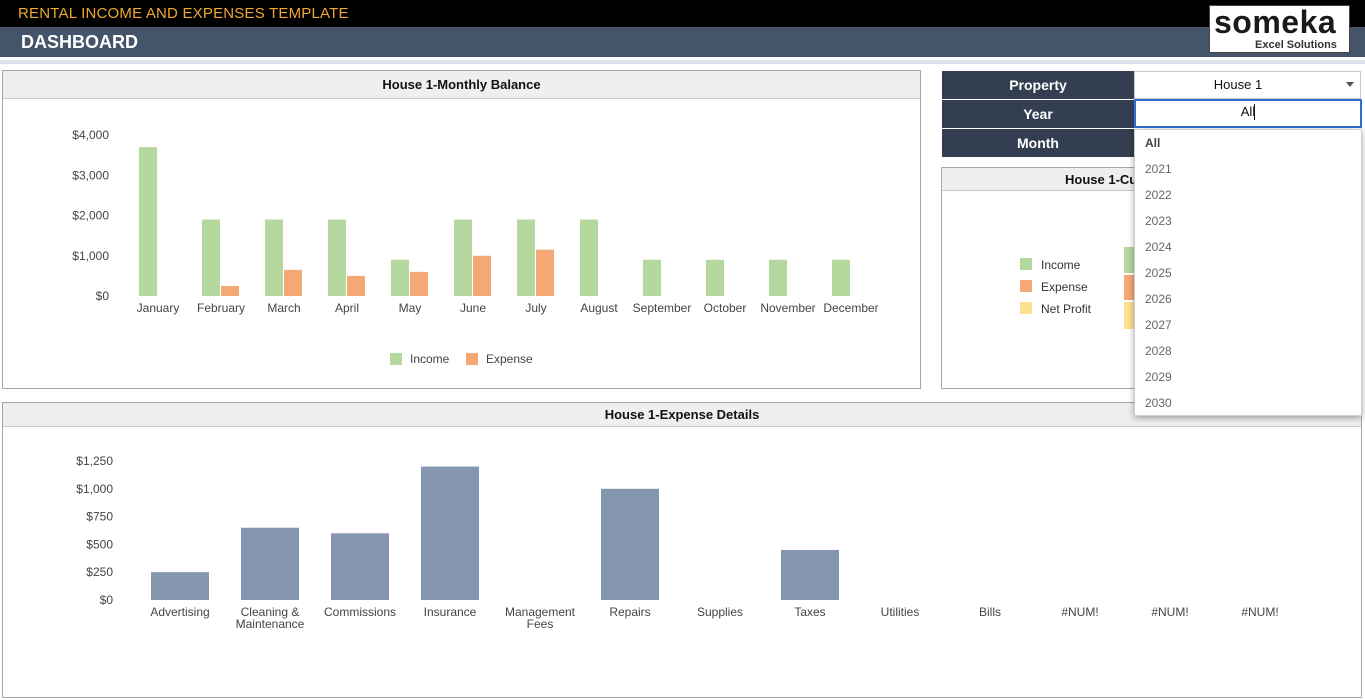  What do you see at coordinates (715, 277) in the screenshot?
I see `income-bar-october` at bounding box center [715, 277].